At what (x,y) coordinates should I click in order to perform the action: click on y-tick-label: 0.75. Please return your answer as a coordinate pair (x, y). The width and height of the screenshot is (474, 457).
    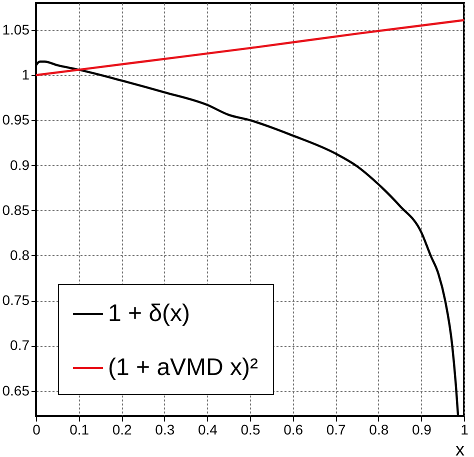
    Looking at the image, I should click on (16, 300).